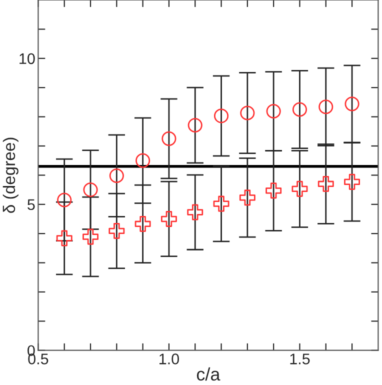  I want to click on y-axis-title: δ (degree), so click(10, 175).